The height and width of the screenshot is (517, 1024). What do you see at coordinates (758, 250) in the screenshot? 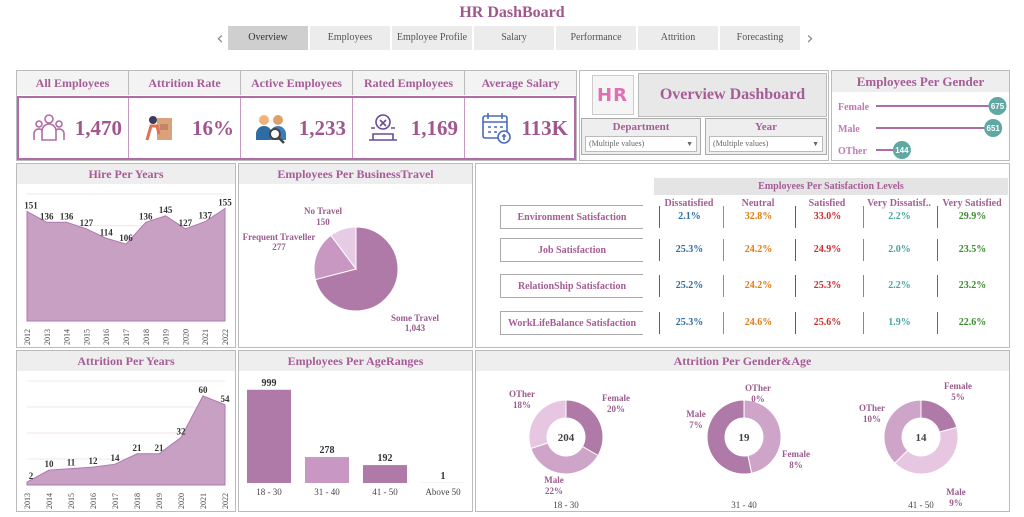
I see `sat-cell-1-1: 24.2%` at bounding box center [758, 250].